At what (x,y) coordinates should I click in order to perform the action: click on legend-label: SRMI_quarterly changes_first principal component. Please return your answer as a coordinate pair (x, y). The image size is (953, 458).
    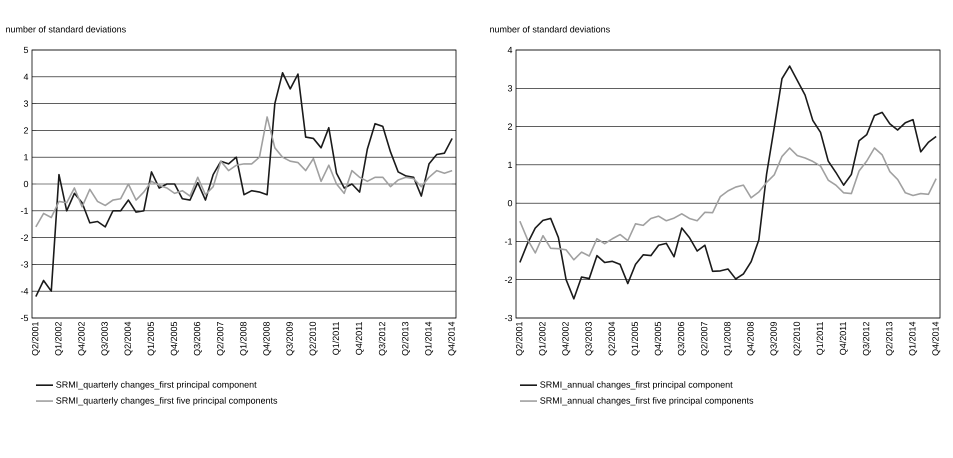
    Looking at the image, I should click on (156, 385).